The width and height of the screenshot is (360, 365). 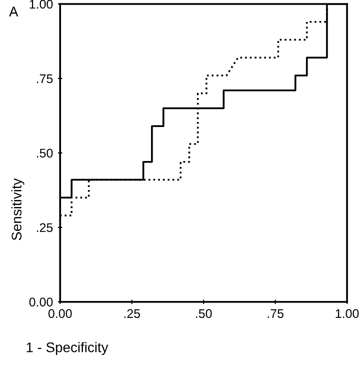 I want to click on x-tick-label: .25, so click(x=132, y=313).